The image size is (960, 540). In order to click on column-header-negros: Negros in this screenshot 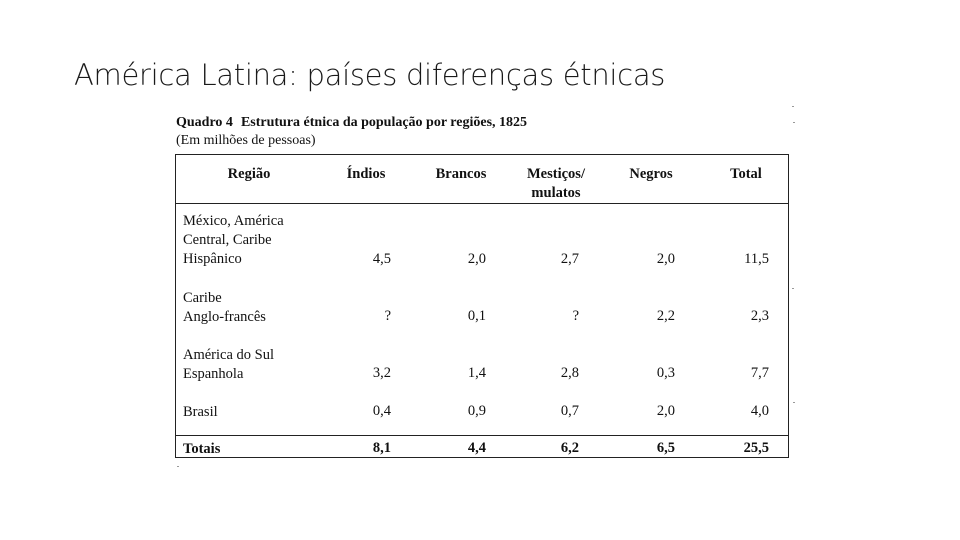, I will do `click(651, 174)`.